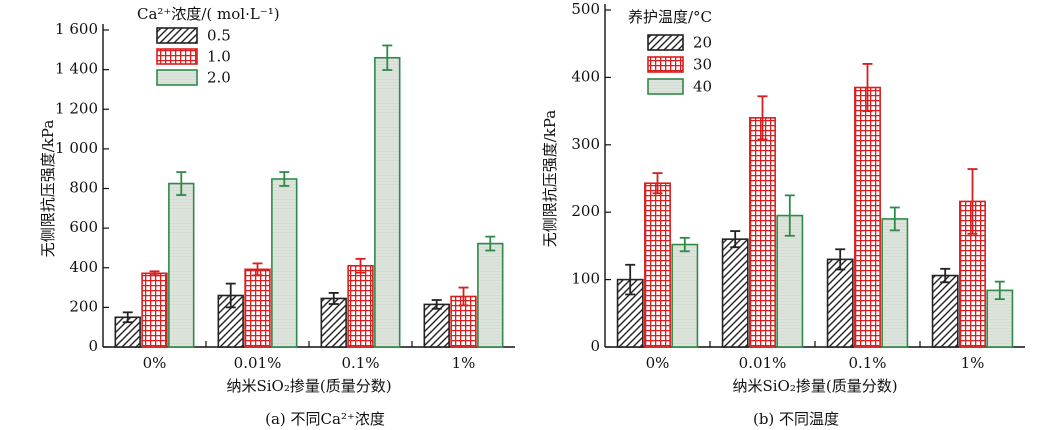  I want to click on legend-title: 养护温度/°C, so click(670, 17).